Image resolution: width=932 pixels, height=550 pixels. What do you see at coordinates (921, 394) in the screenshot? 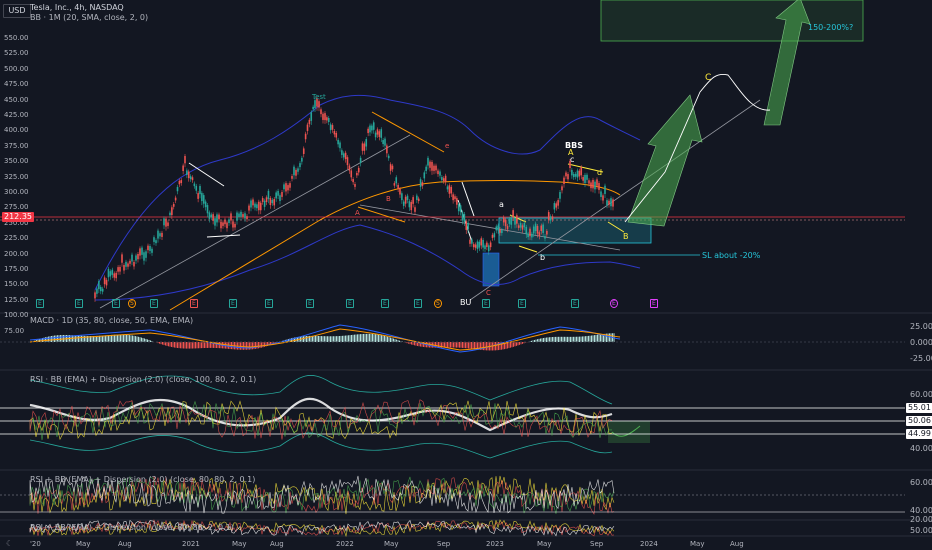
I see `rsi1-tick: 60.00` at bounding box center [921, 394].